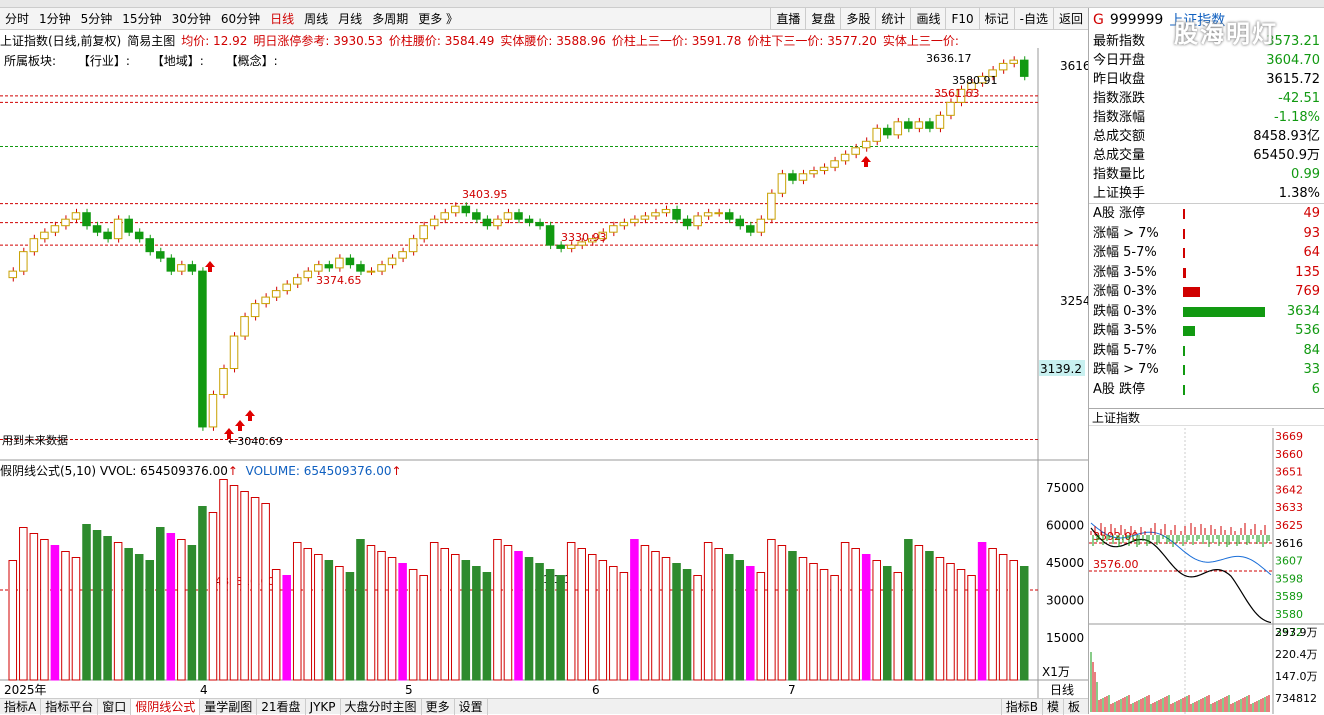 This screenshot has width=1324, height=715. What do you see at coordinates (1052, 707) in the screenshot?
I see `bottom-right-tab-1: 模` at bounding box center [1052, 707].